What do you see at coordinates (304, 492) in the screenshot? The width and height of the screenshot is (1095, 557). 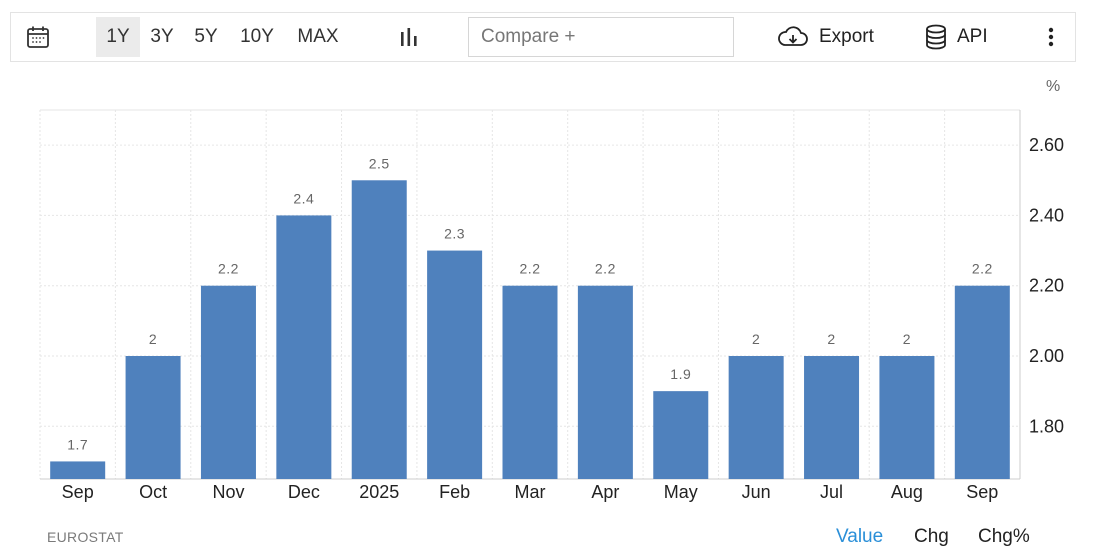 I see `x-tick-label: Dec` at bounding box center [304, 492].